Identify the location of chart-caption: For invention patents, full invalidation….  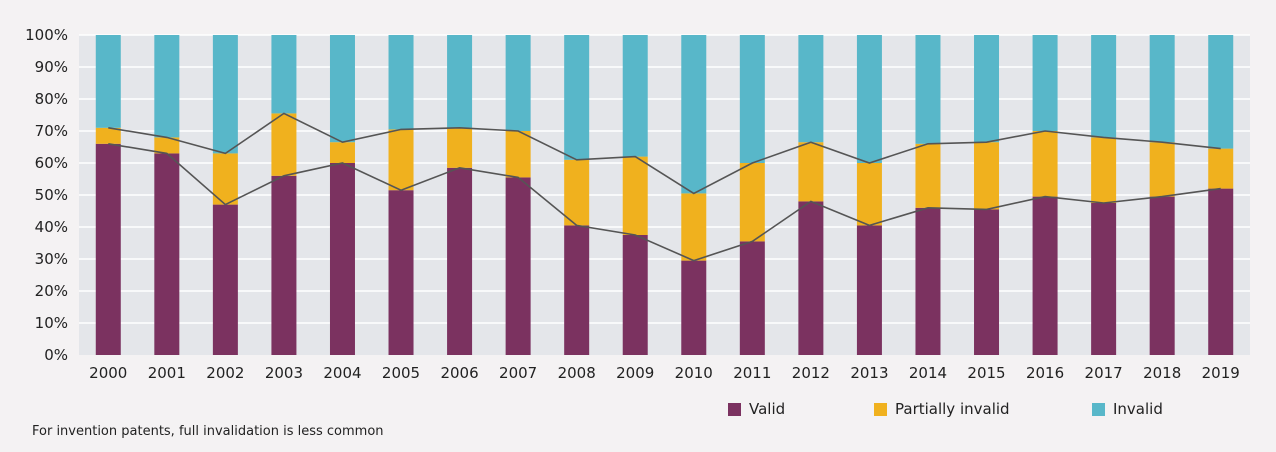
(208, 431).